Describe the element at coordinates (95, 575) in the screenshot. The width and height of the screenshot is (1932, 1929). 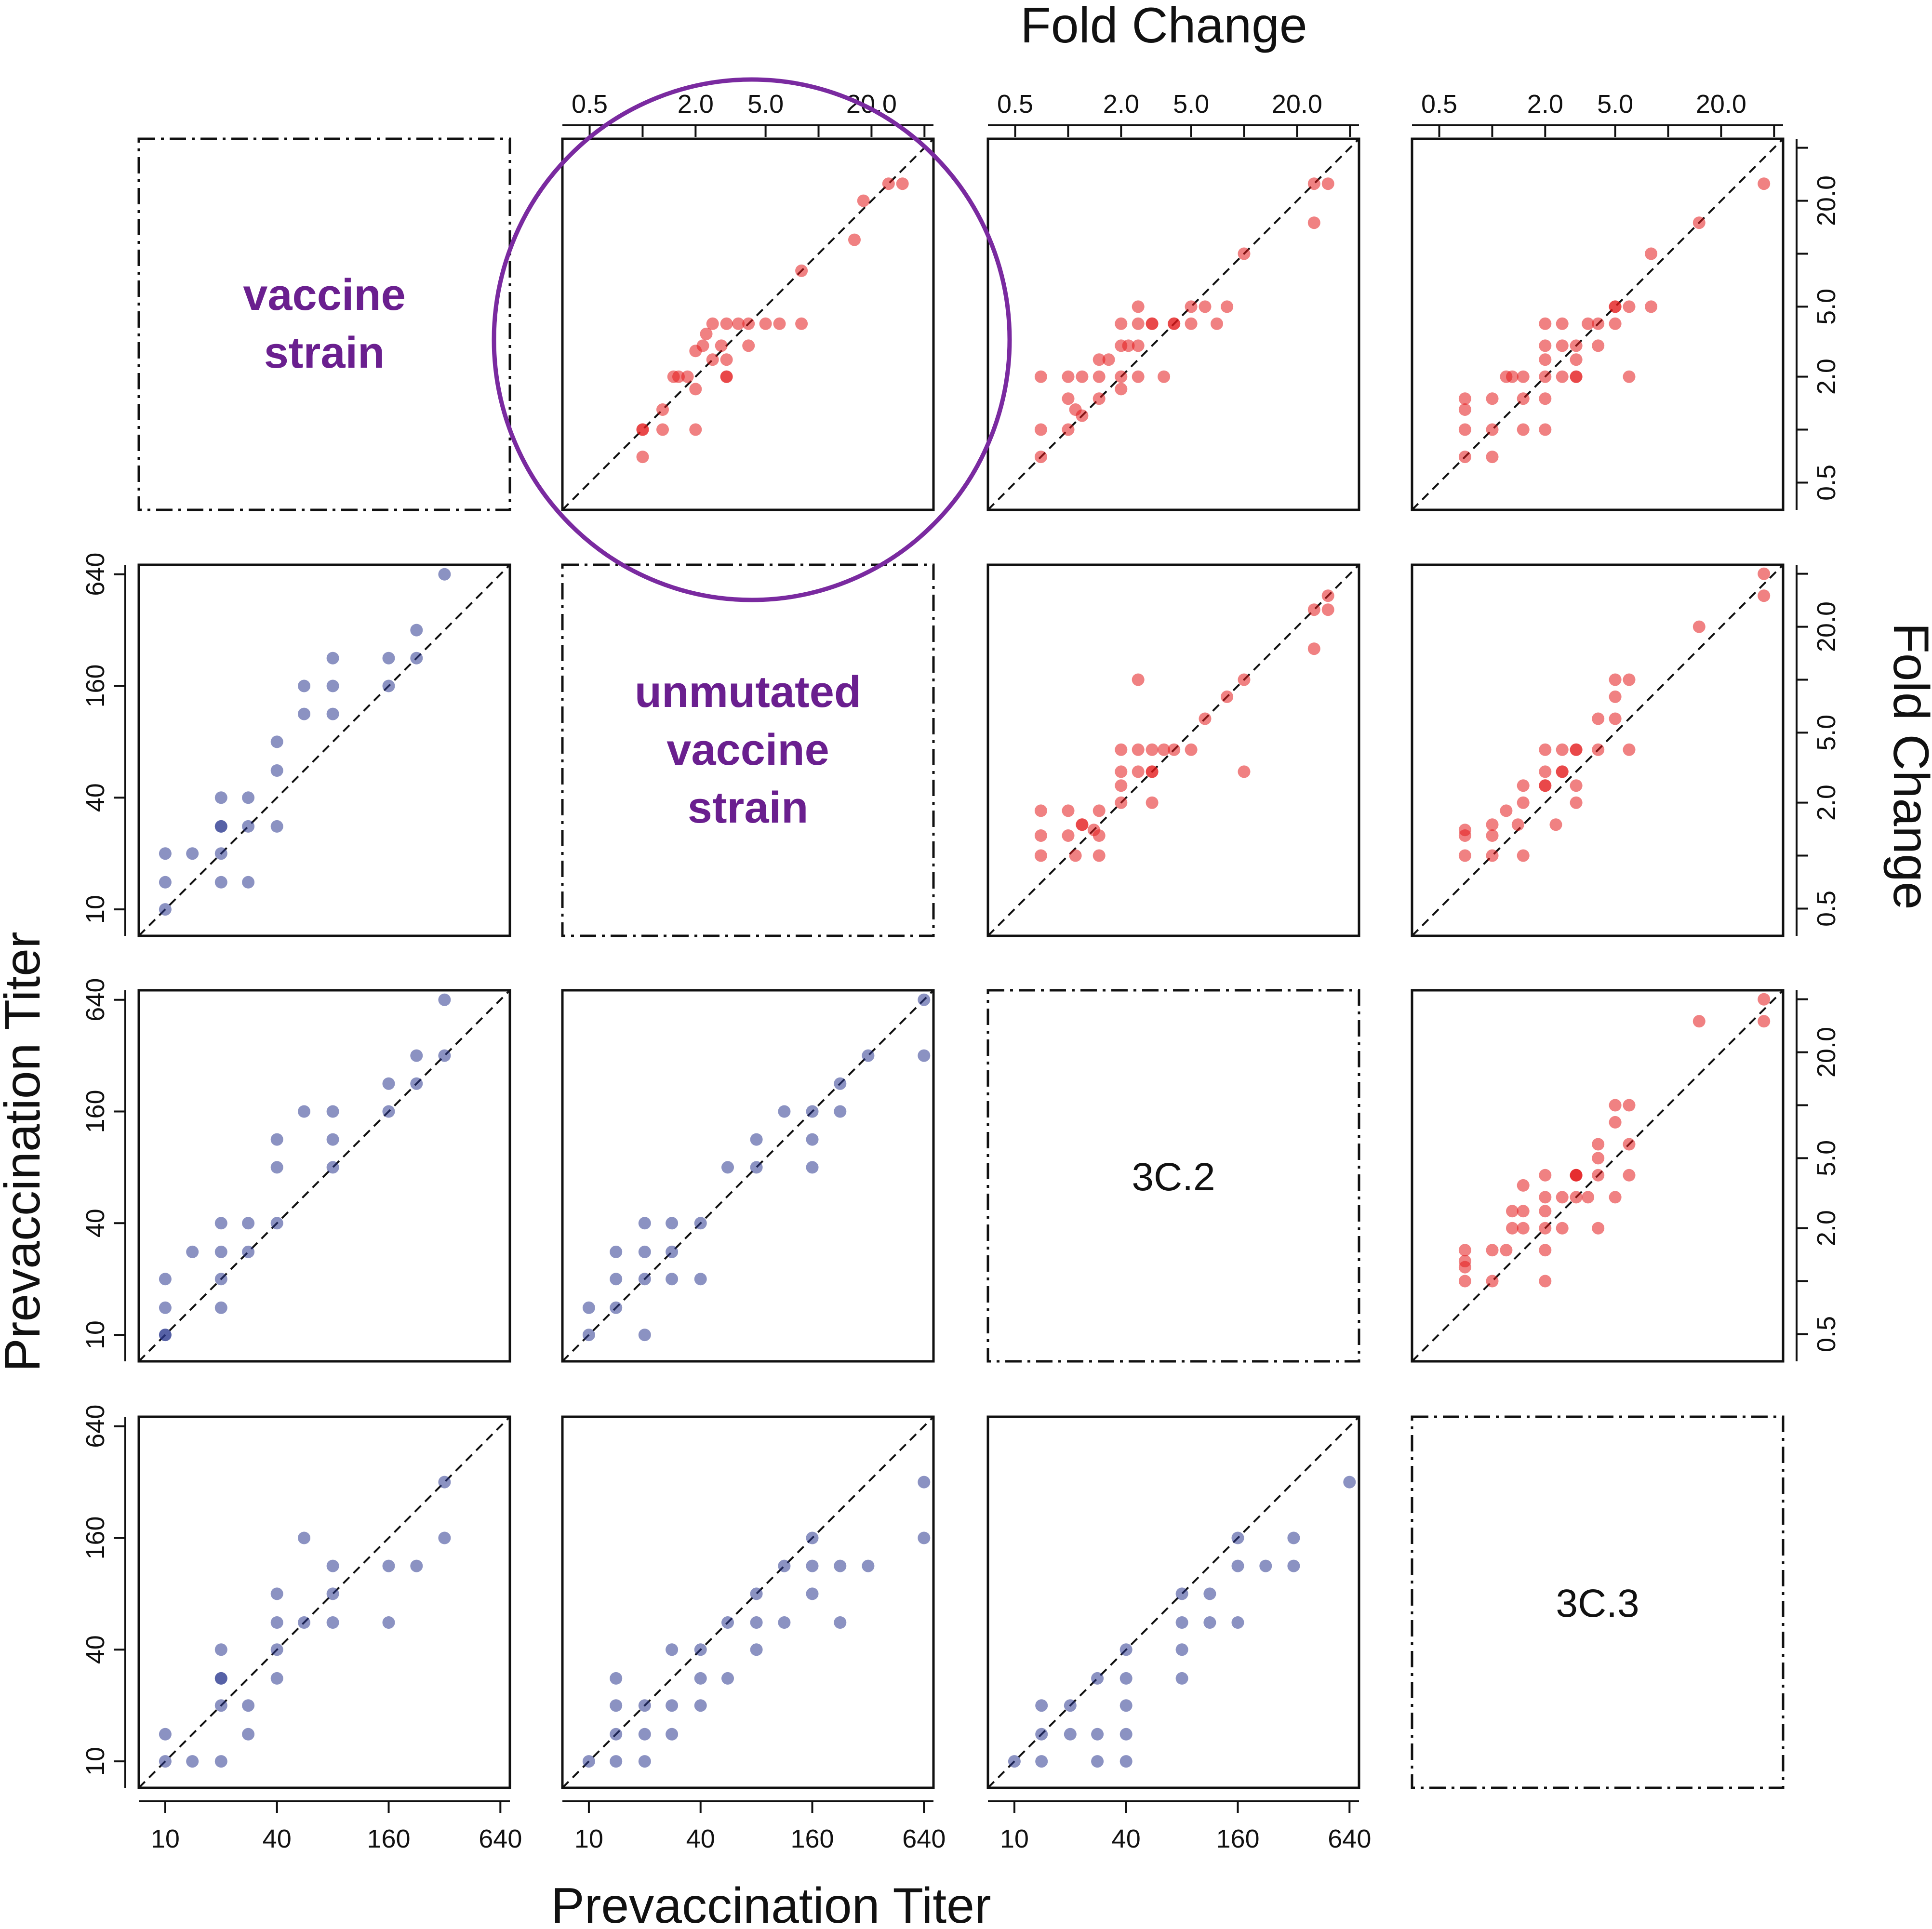
I see `left-axis-tick-label: 640` at that location.